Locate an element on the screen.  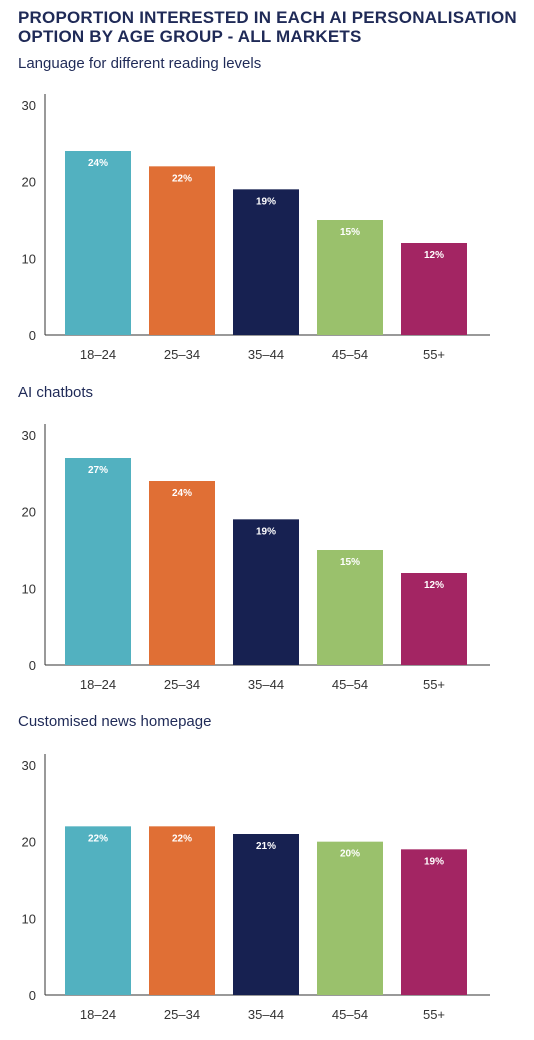
chart-title-customised-homepage: Customised news homepage is located at coordinates (115, 721).